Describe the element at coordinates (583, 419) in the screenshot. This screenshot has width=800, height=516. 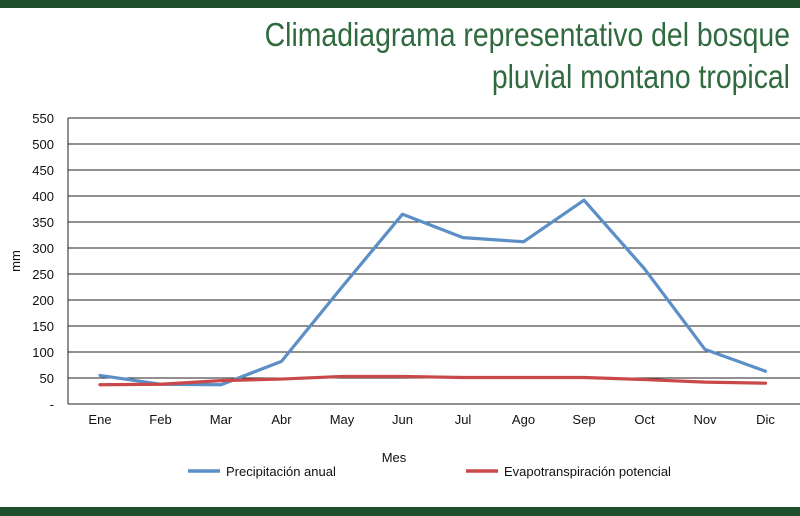
I see `x-tick-label: Sep` at that location.